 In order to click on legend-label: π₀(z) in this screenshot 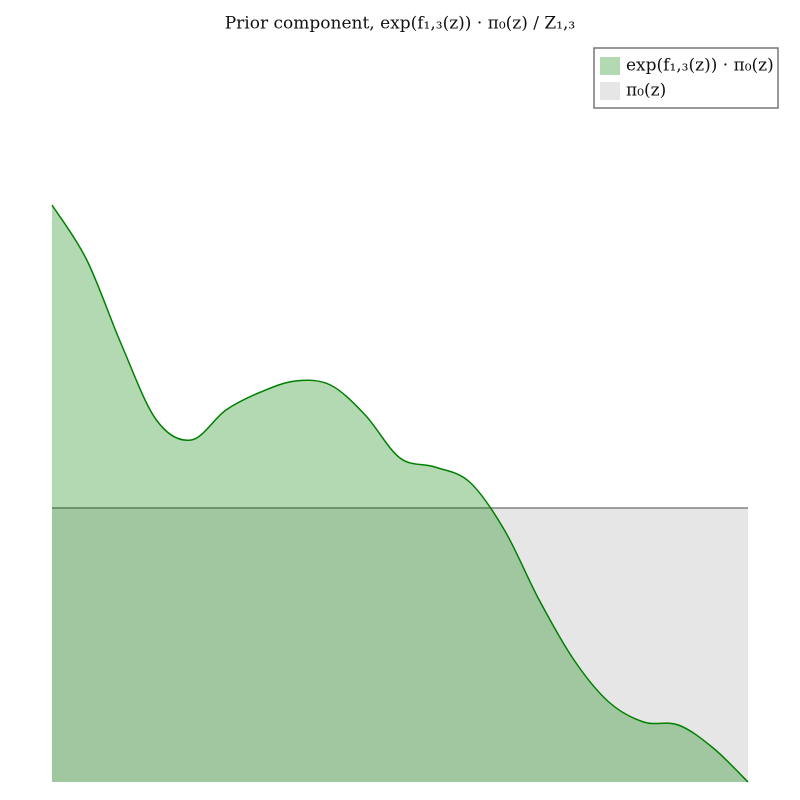, I will do `click(646, 91)`.